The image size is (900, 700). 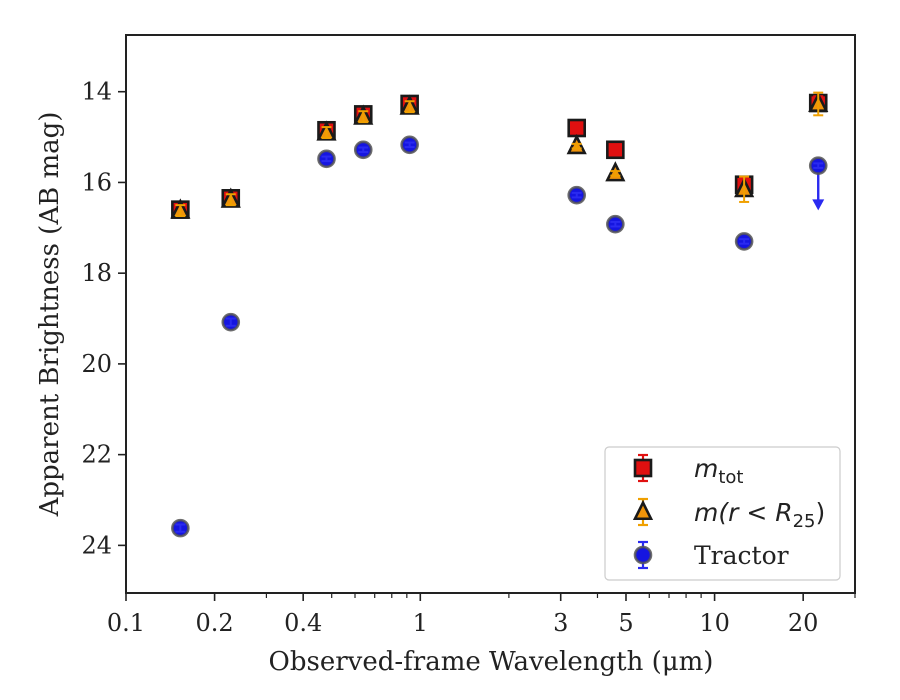 What do you see at coordinates (50, 315) in the screenshot?
I see `y-axis-label: Apparent Brightness (AB mag)` at bounding box center [50, 315].